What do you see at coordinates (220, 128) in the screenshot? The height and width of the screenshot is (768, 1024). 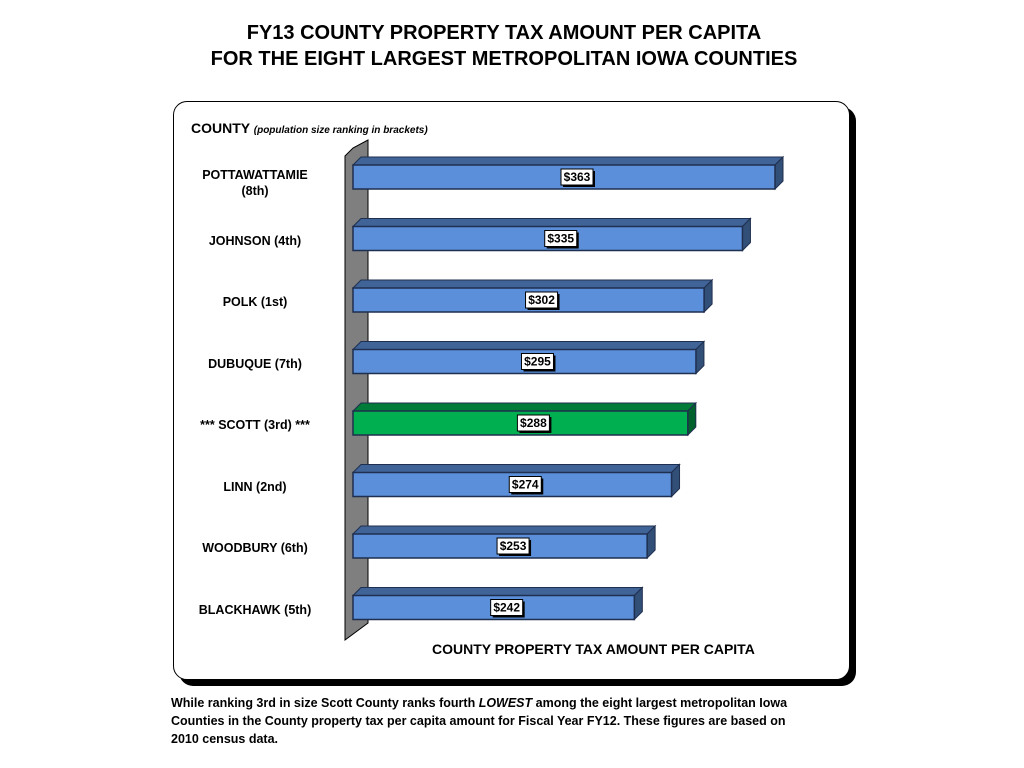 I see `y-axis-title-text: COUNTY` at bounding box center [220, 128].